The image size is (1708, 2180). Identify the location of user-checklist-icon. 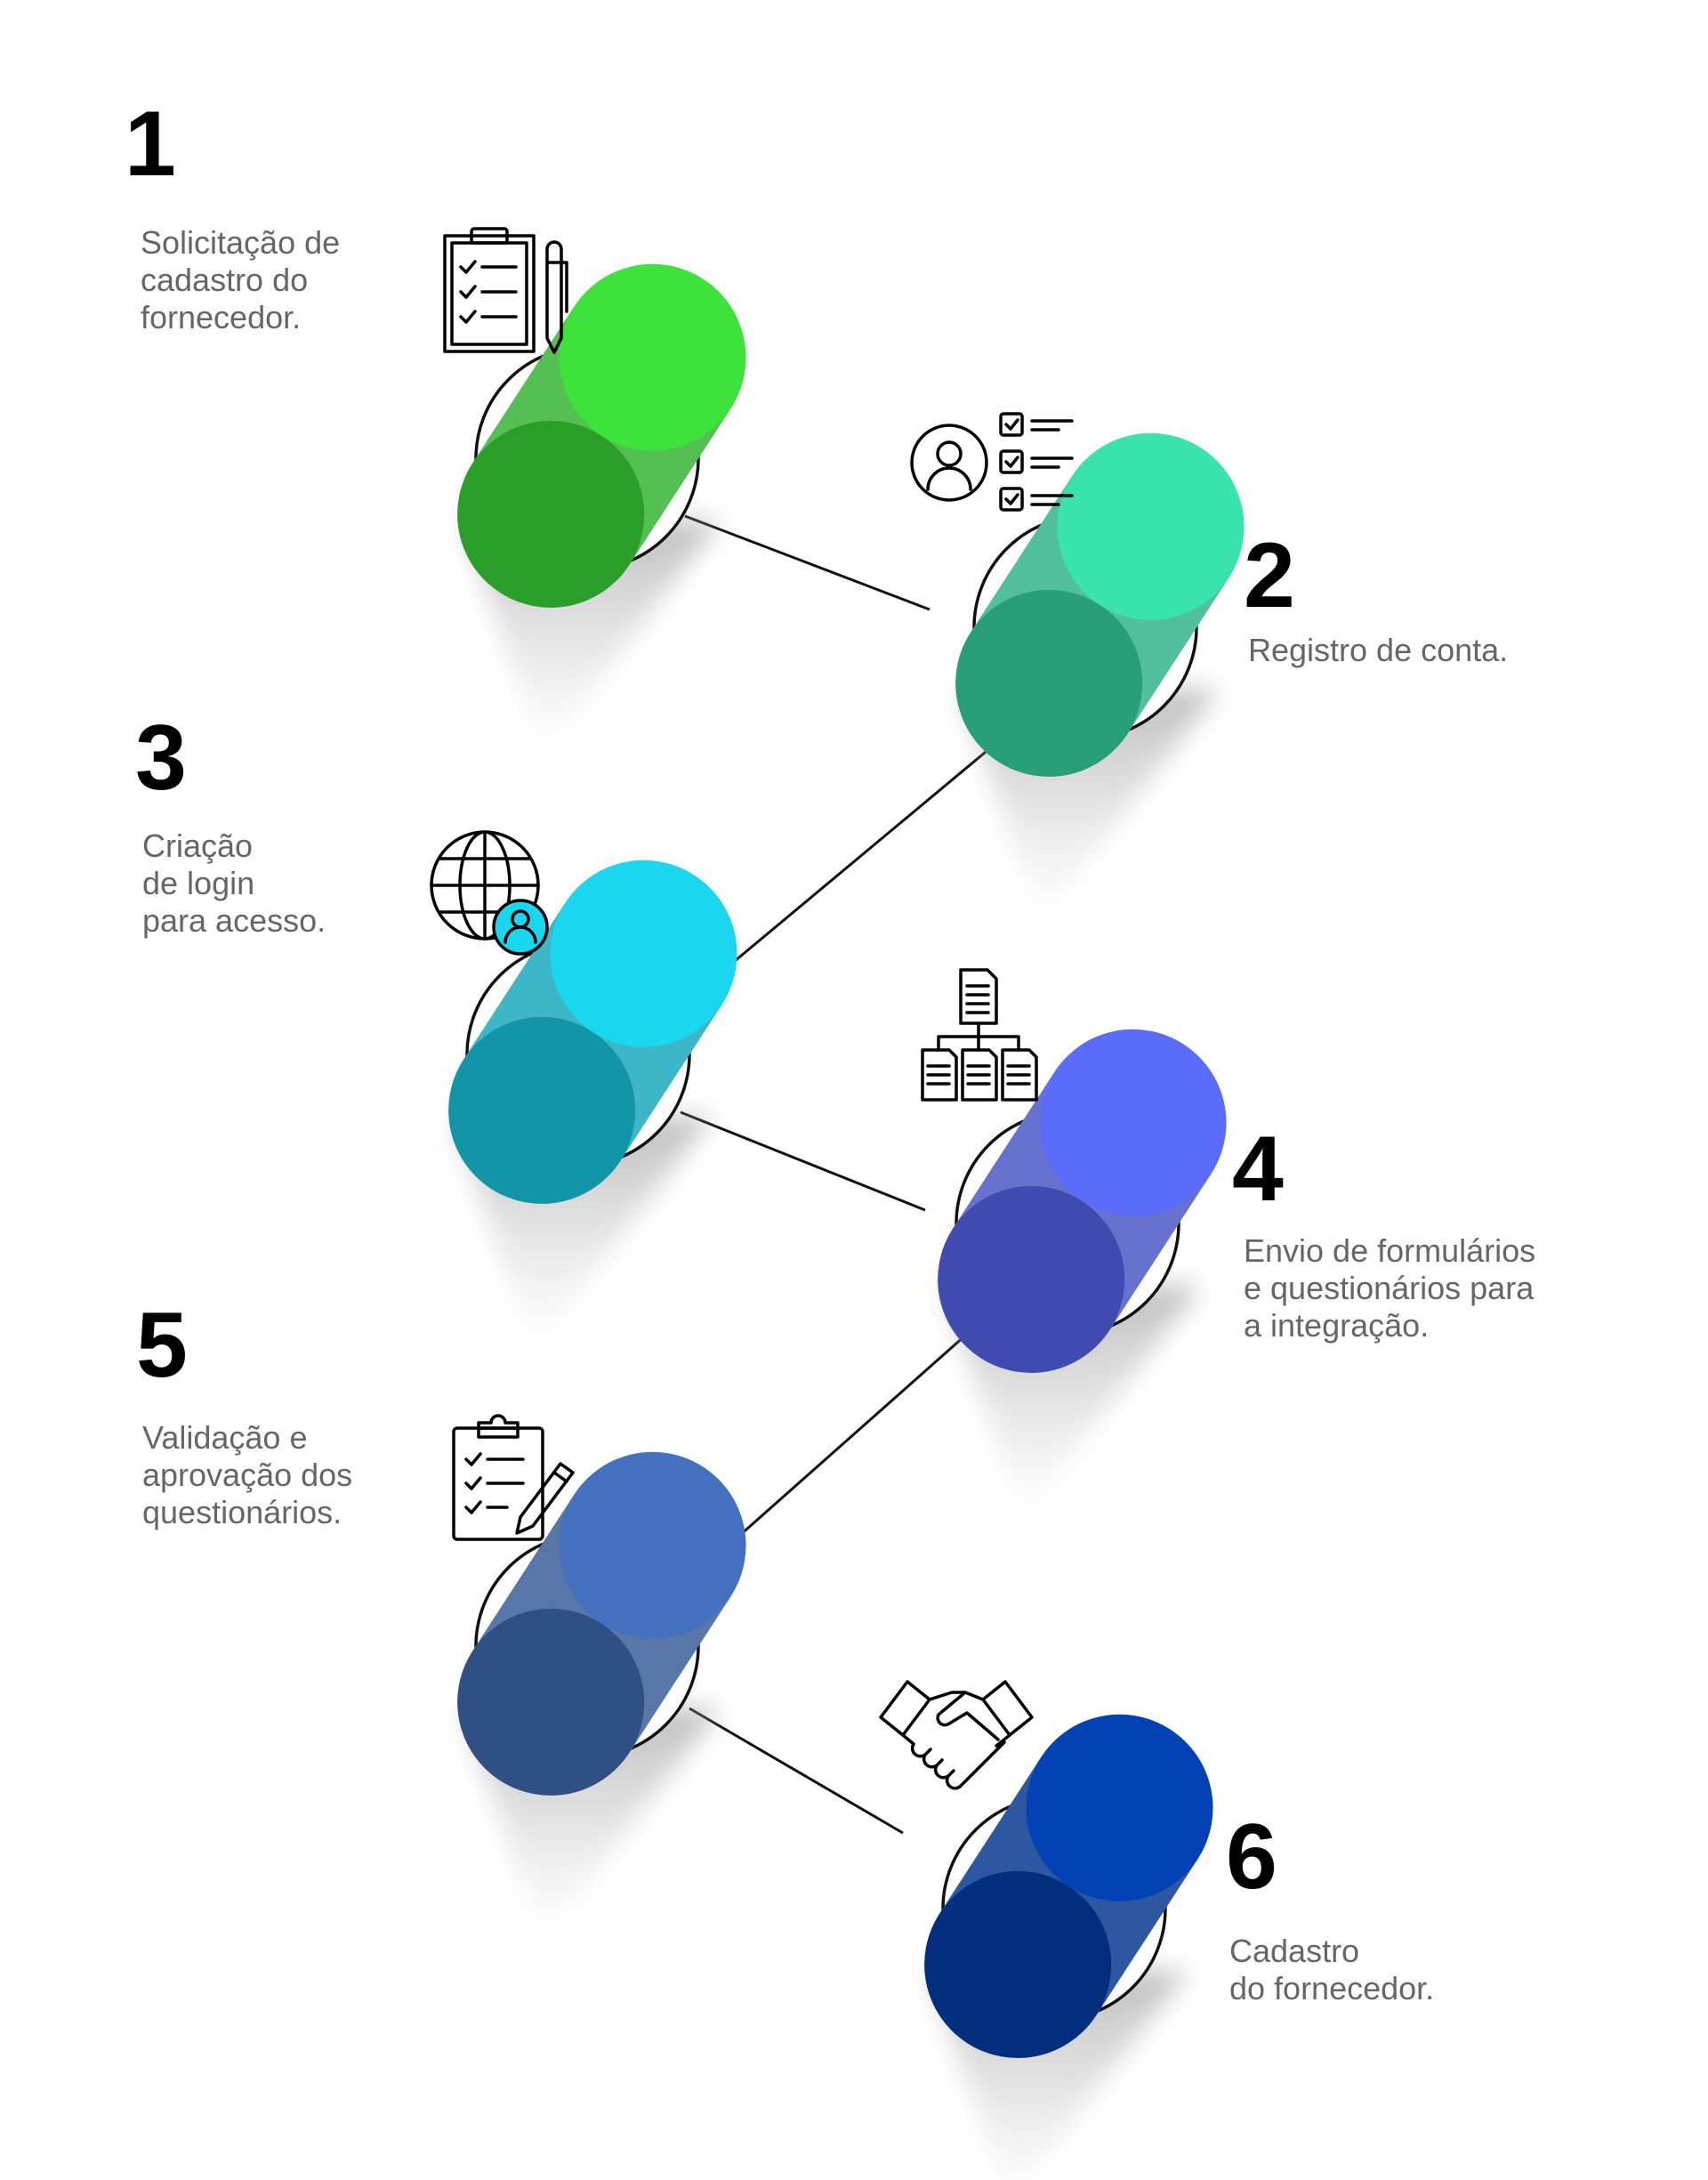
(992, 462).